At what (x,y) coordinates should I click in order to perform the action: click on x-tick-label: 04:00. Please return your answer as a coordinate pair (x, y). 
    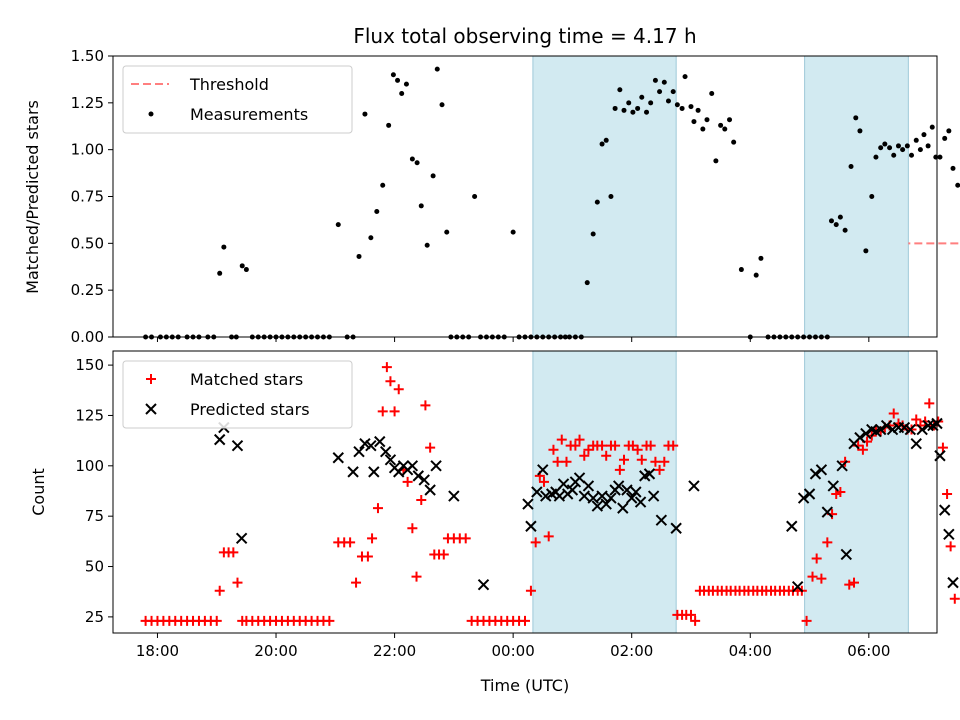
    Looking at the image, I should click on (750, 651).